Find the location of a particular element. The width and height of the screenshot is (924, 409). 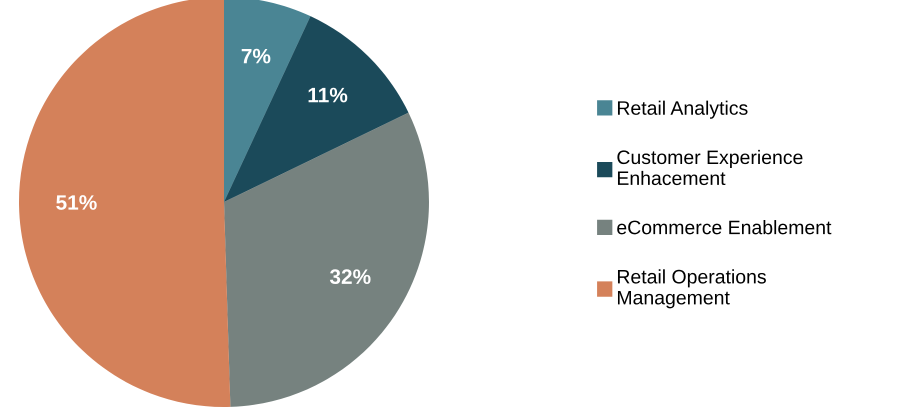

legend-label: Retail Operations Management is located at coordinates (692, 288).